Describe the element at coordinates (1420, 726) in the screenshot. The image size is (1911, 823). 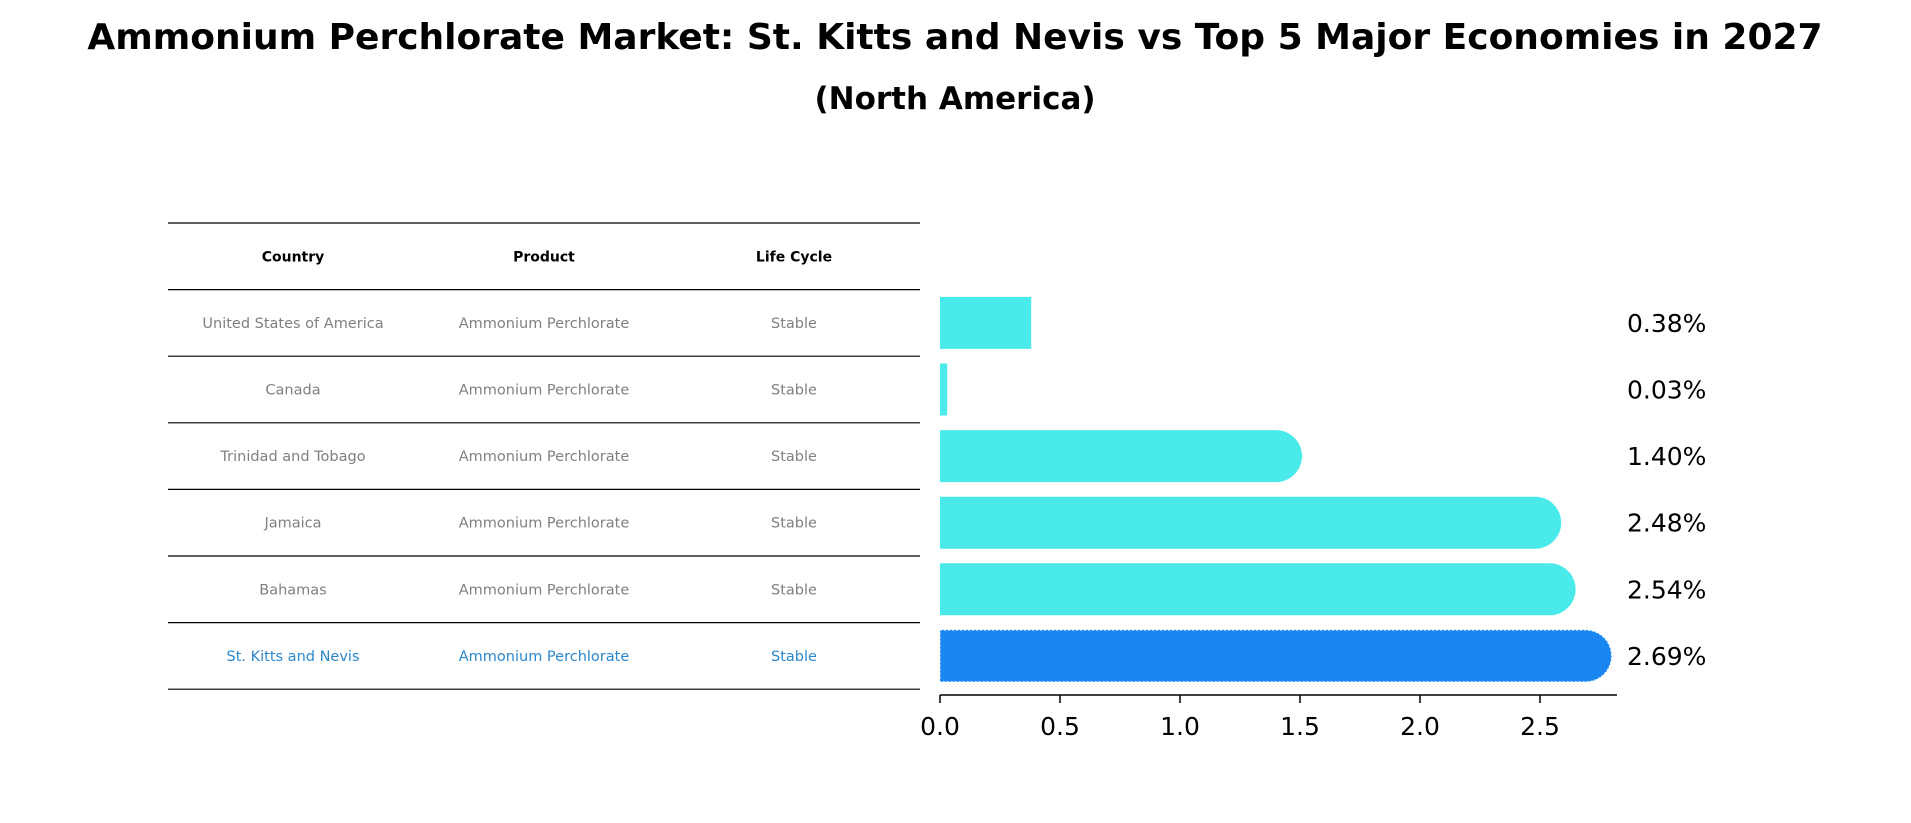
I see `x-tick-label: 2.0` at that location.